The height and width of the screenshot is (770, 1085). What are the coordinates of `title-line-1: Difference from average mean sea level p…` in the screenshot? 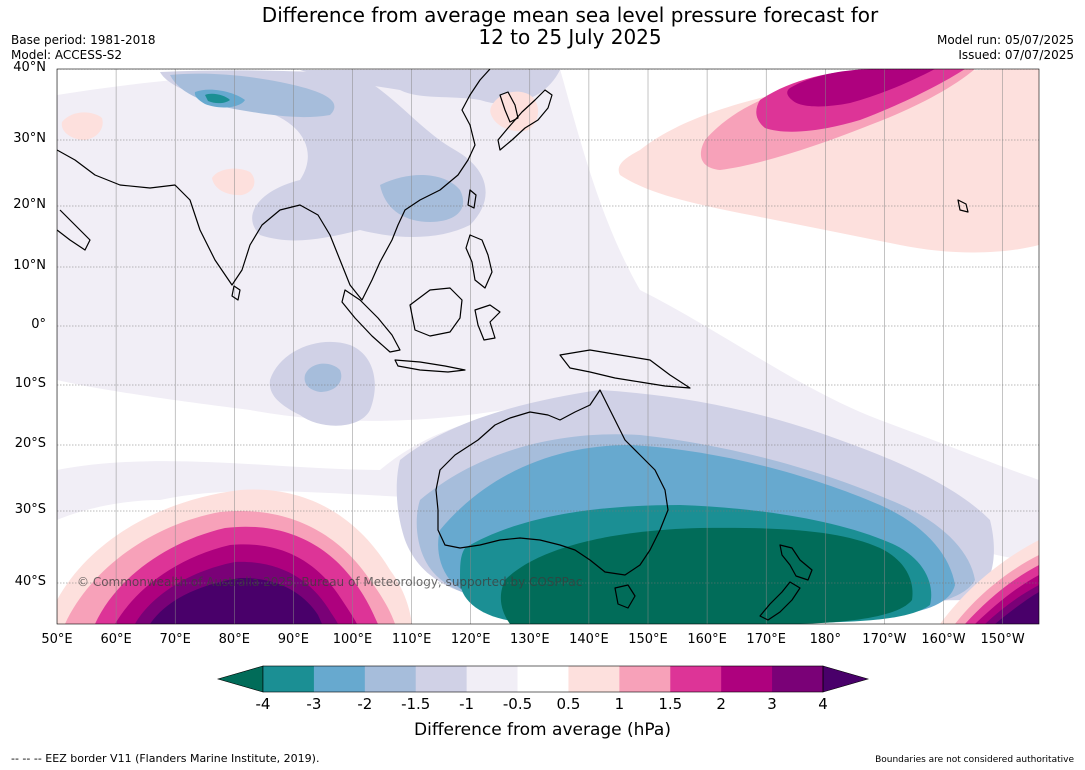 It's located at (570, 15).